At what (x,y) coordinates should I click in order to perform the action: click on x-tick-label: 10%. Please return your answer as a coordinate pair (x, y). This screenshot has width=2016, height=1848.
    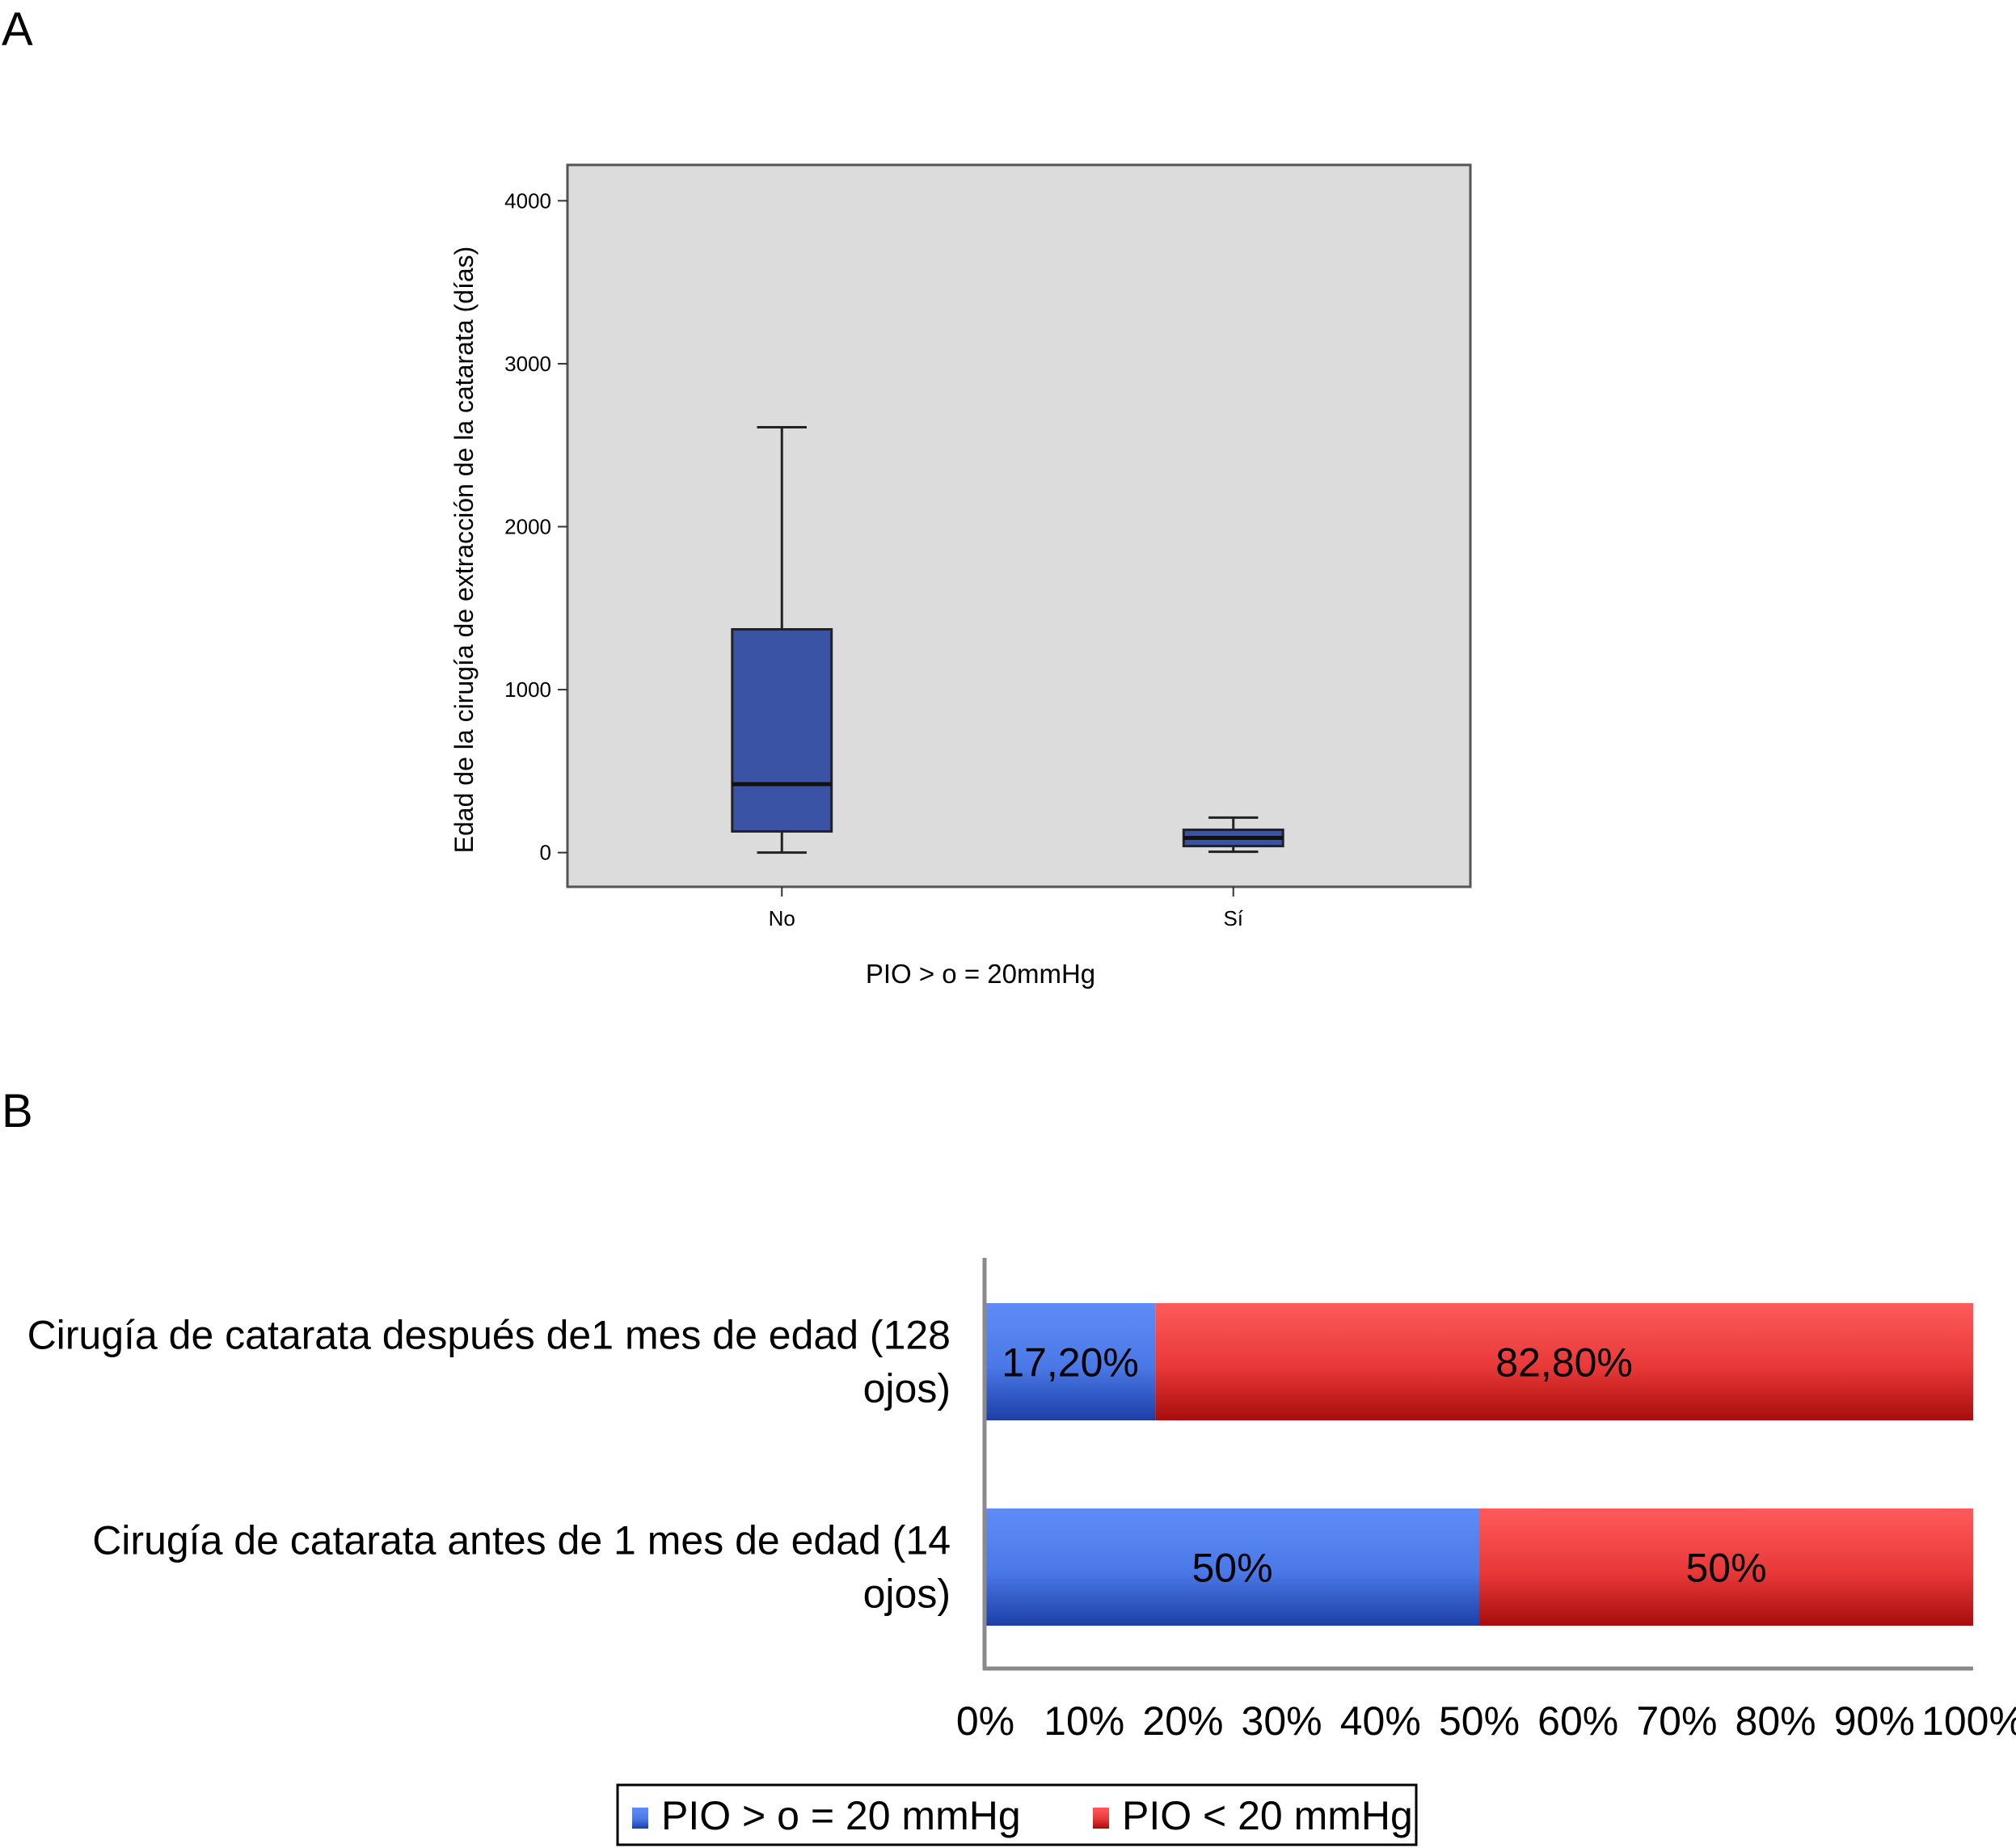
    Looking at the image, I should click on (1084, 1721).